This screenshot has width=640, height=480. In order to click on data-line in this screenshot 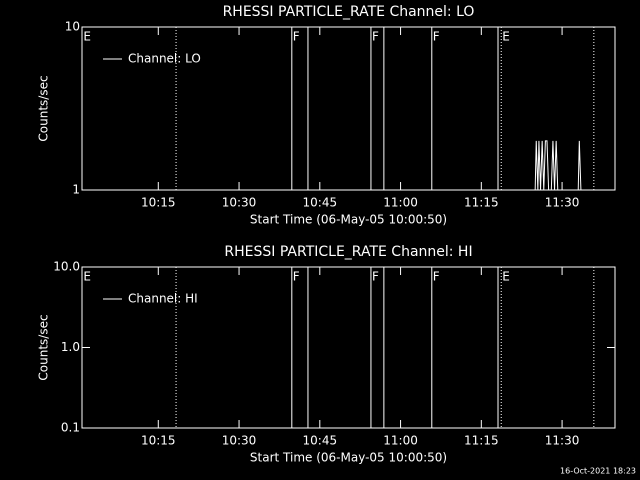, I will do `click(545, 165)`.